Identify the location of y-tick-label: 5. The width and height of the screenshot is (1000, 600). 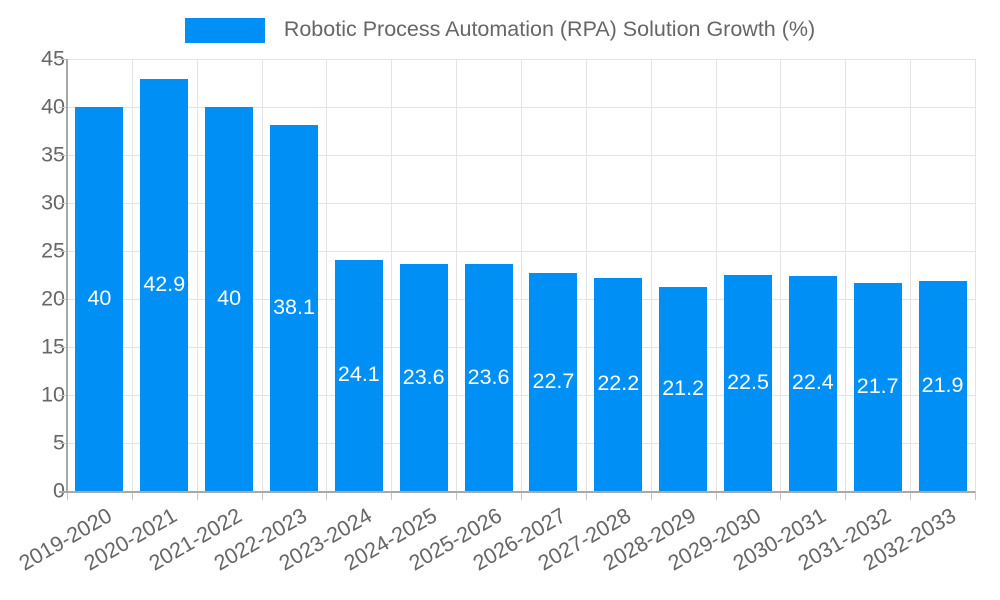
(35, 443).